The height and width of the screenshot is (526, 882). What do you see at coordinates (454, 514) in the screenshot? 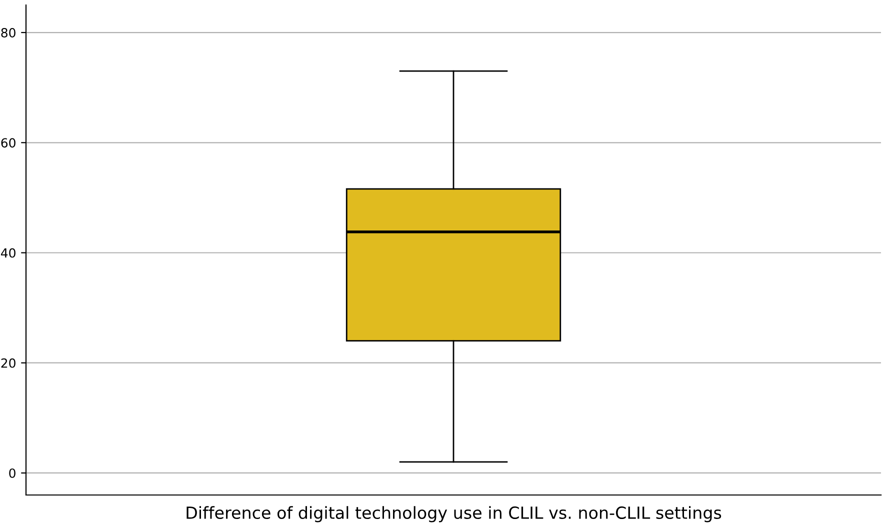
I see `x-tick-label: Difference of digital technology use in CLIL vs. non-CLIL settings` at bounding box center [454, 514].